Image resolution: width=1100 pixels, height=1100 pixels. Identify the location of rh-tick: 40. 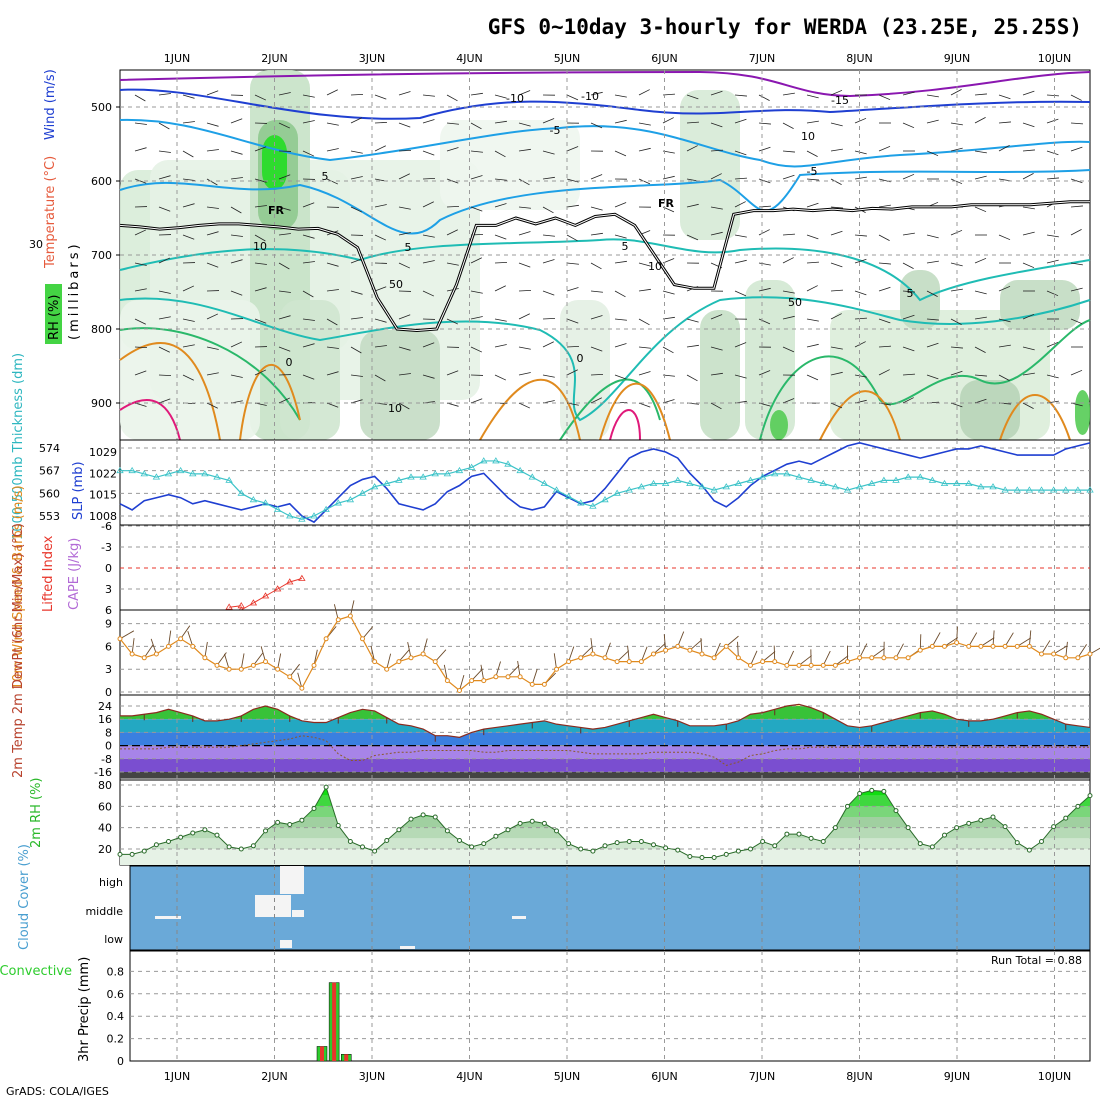
(105, 828).